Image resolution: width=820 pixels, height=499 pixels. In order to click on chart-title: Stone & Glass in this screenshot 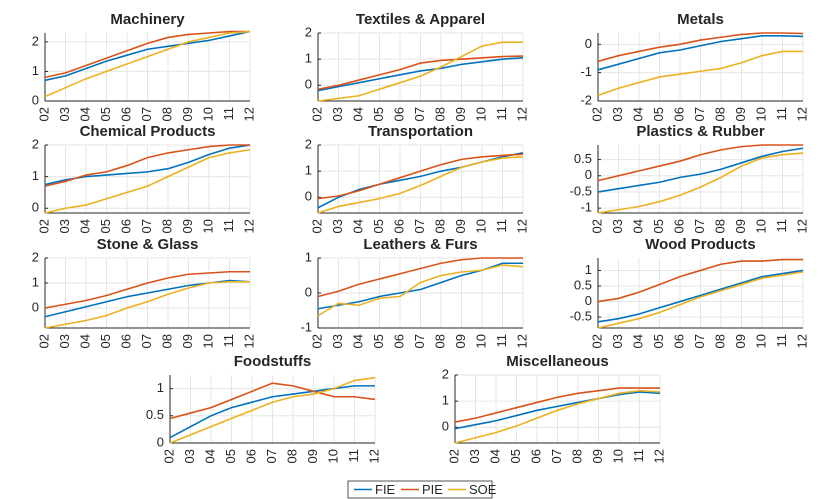, I will do `click(148, 244)`.